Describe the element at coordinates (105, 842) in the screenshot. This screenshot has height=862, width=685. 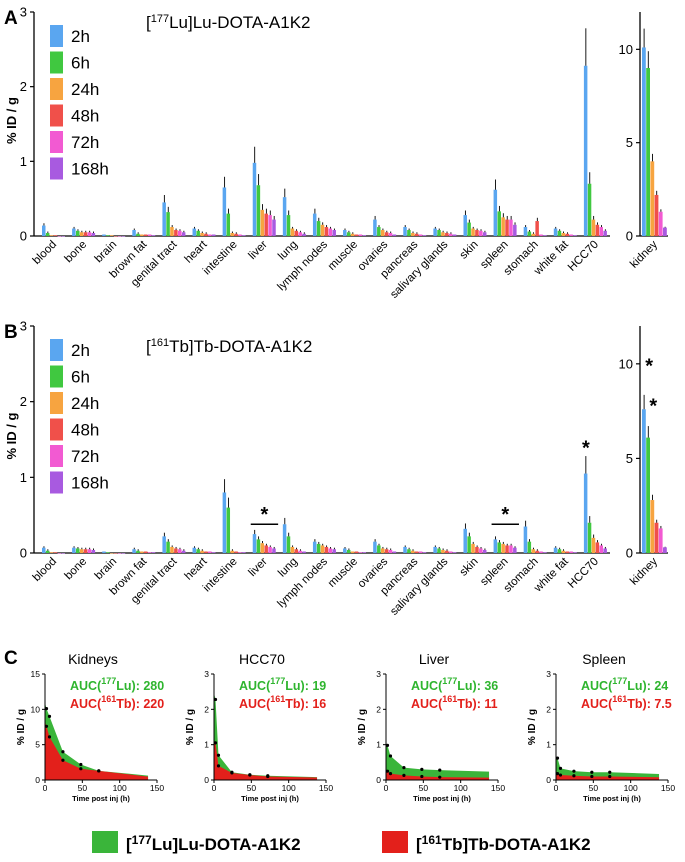
I see `legend-swatch-lu` at that location.